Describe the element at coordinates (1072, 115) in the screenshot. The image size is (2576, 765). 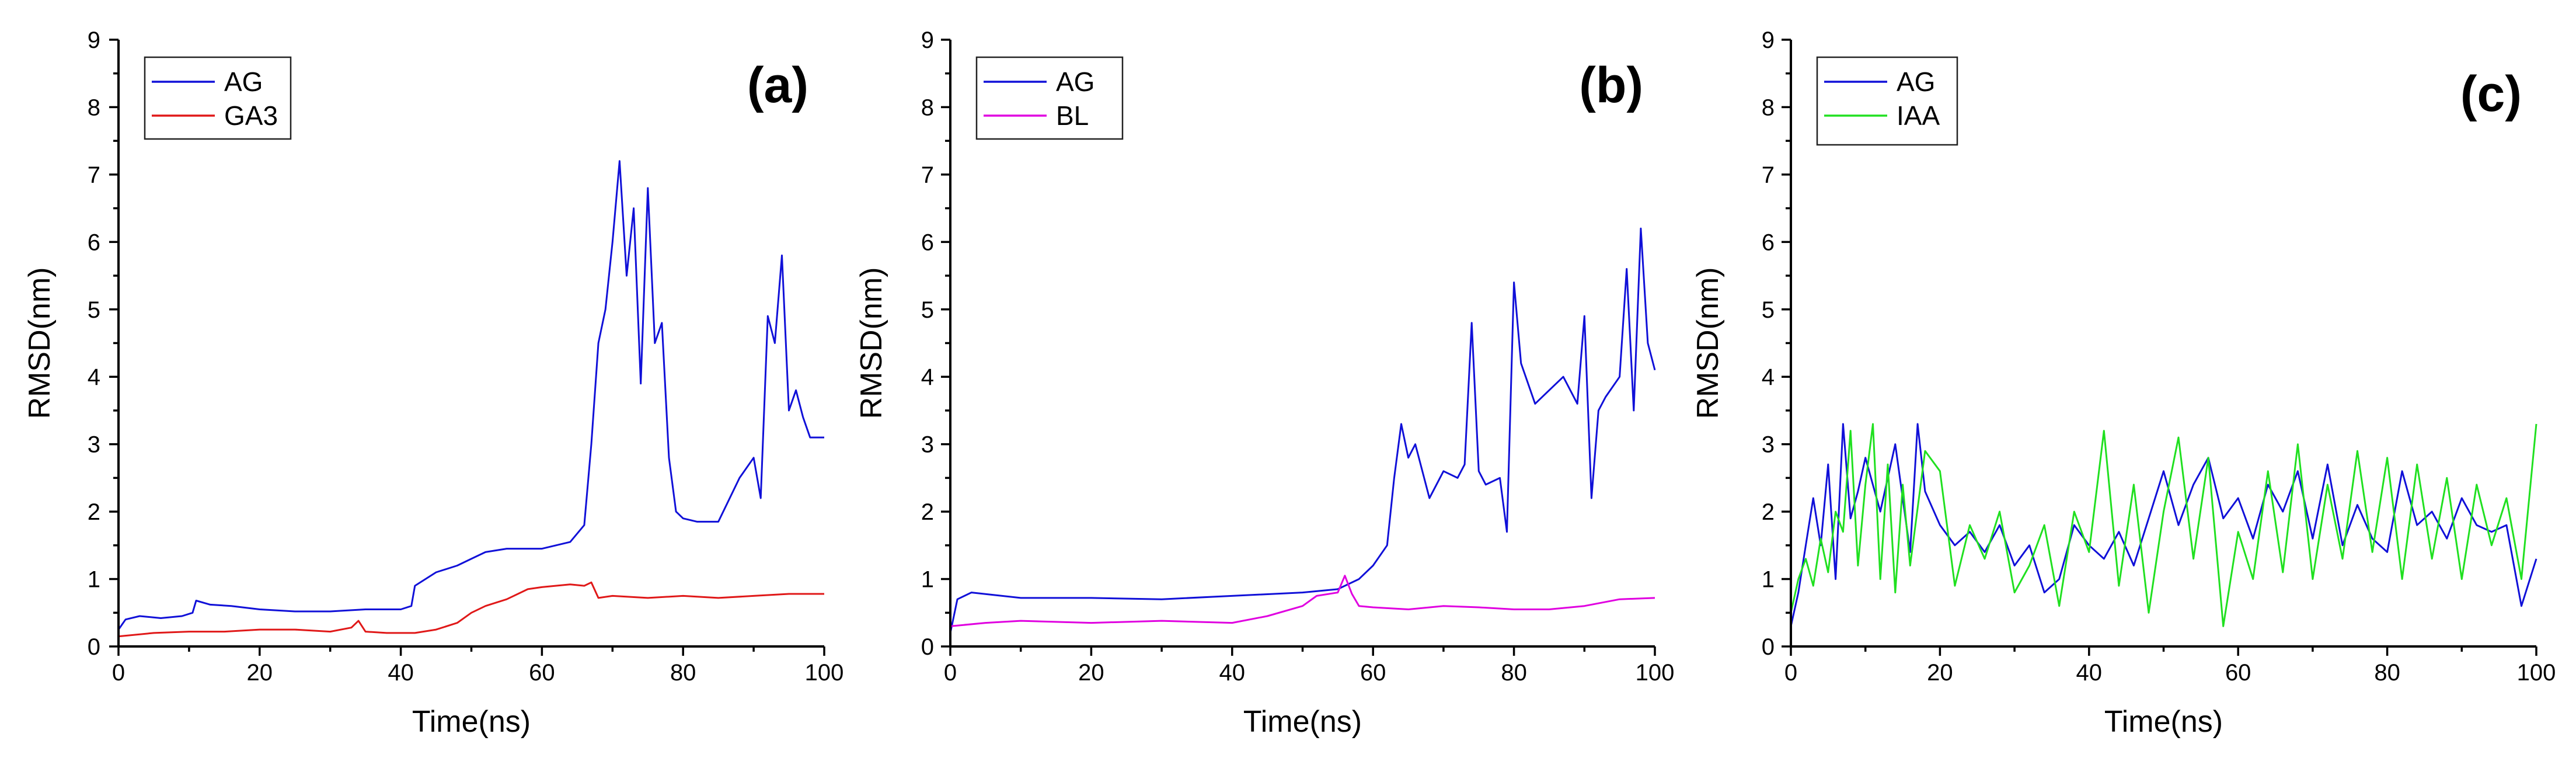
I see `legend-label-bl: BL` at that location.